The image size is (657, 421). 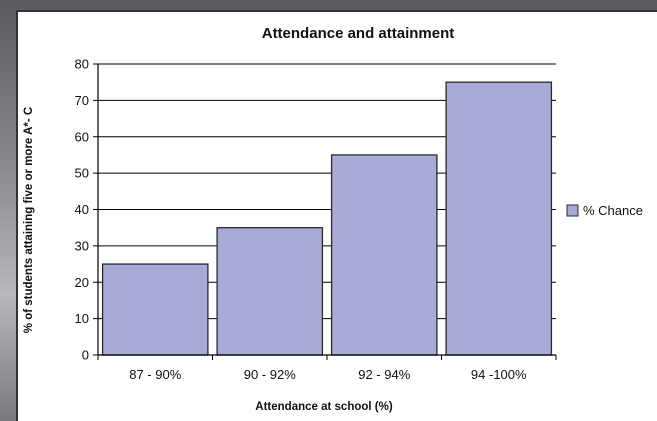 What do you see at coordinates (270, 374) in the screenshot?
I see `x-tick-label-2: 90 - 92%` at bounding box center [270, 374].